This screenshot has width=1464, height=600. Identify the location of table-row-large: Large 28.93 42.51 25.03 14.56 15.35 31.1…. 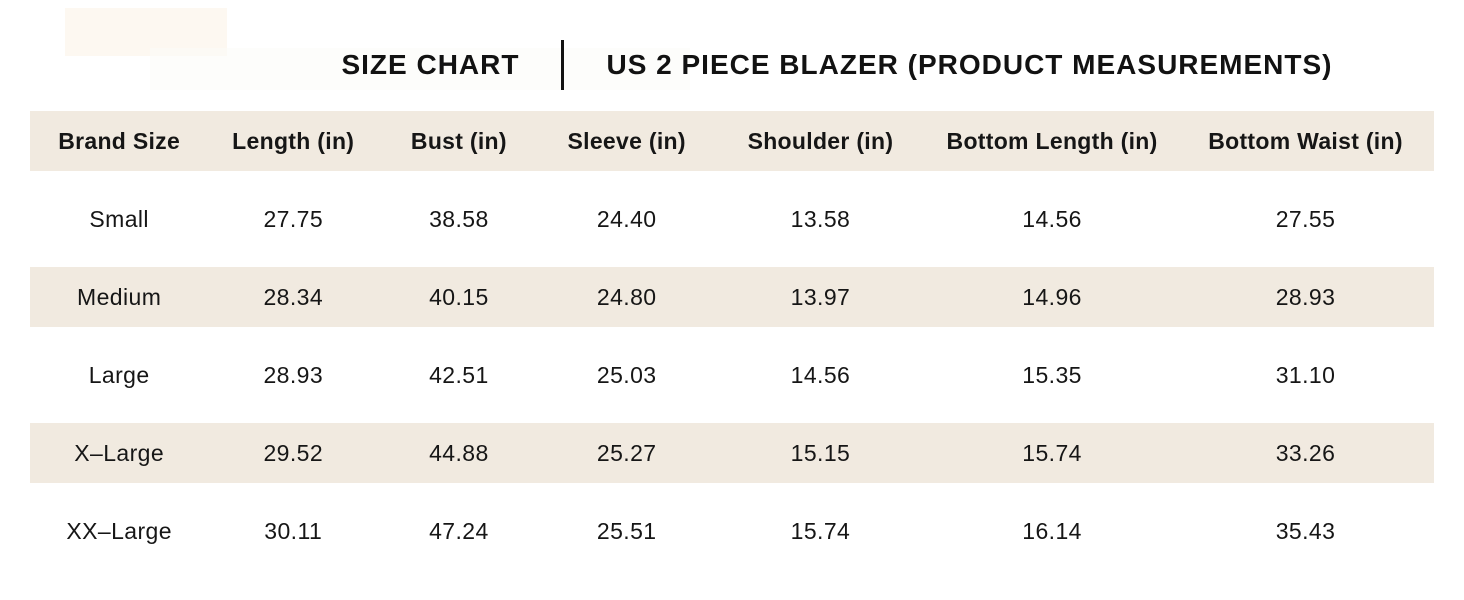
(732, 375).